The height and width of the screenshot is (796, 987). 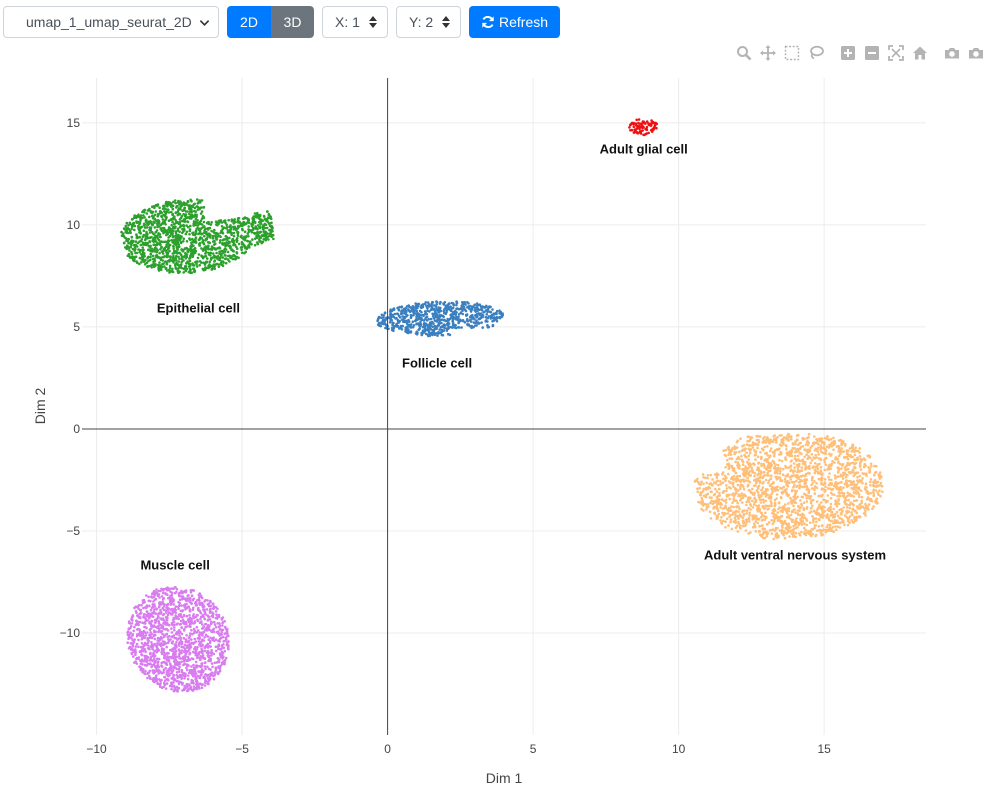 What do you see at coordinates (249, 22) in the screenshot?
I see `view-2d-button: 2D` at bounding box center [249, 22].